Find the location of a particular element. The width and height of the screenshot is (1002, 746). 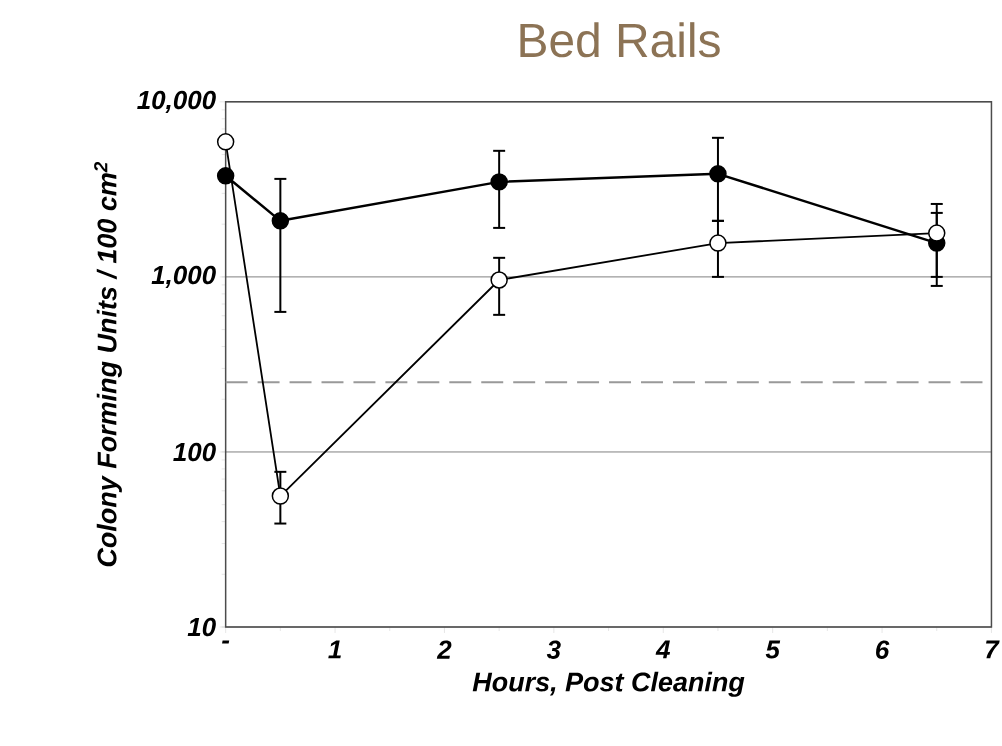

y-tick-label: 100 is located at coordinates (194, 452).